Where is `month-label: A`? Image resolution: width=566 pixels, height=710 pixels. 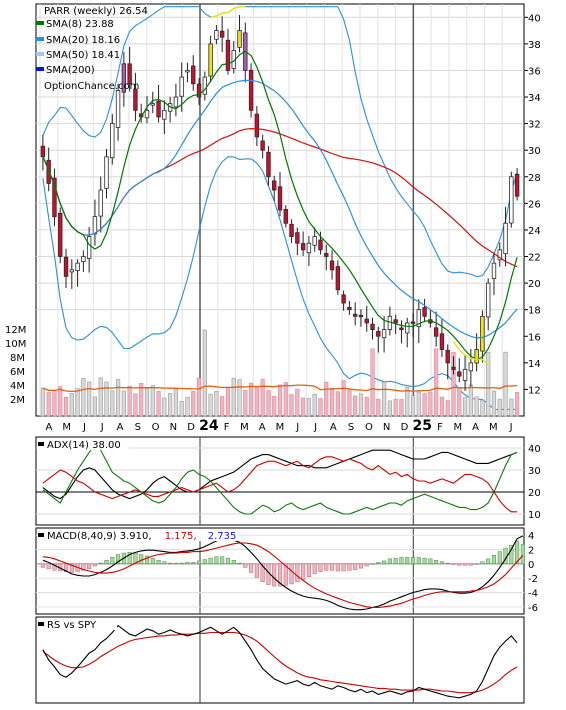
month-label: A is located at coordinates (333, 427).